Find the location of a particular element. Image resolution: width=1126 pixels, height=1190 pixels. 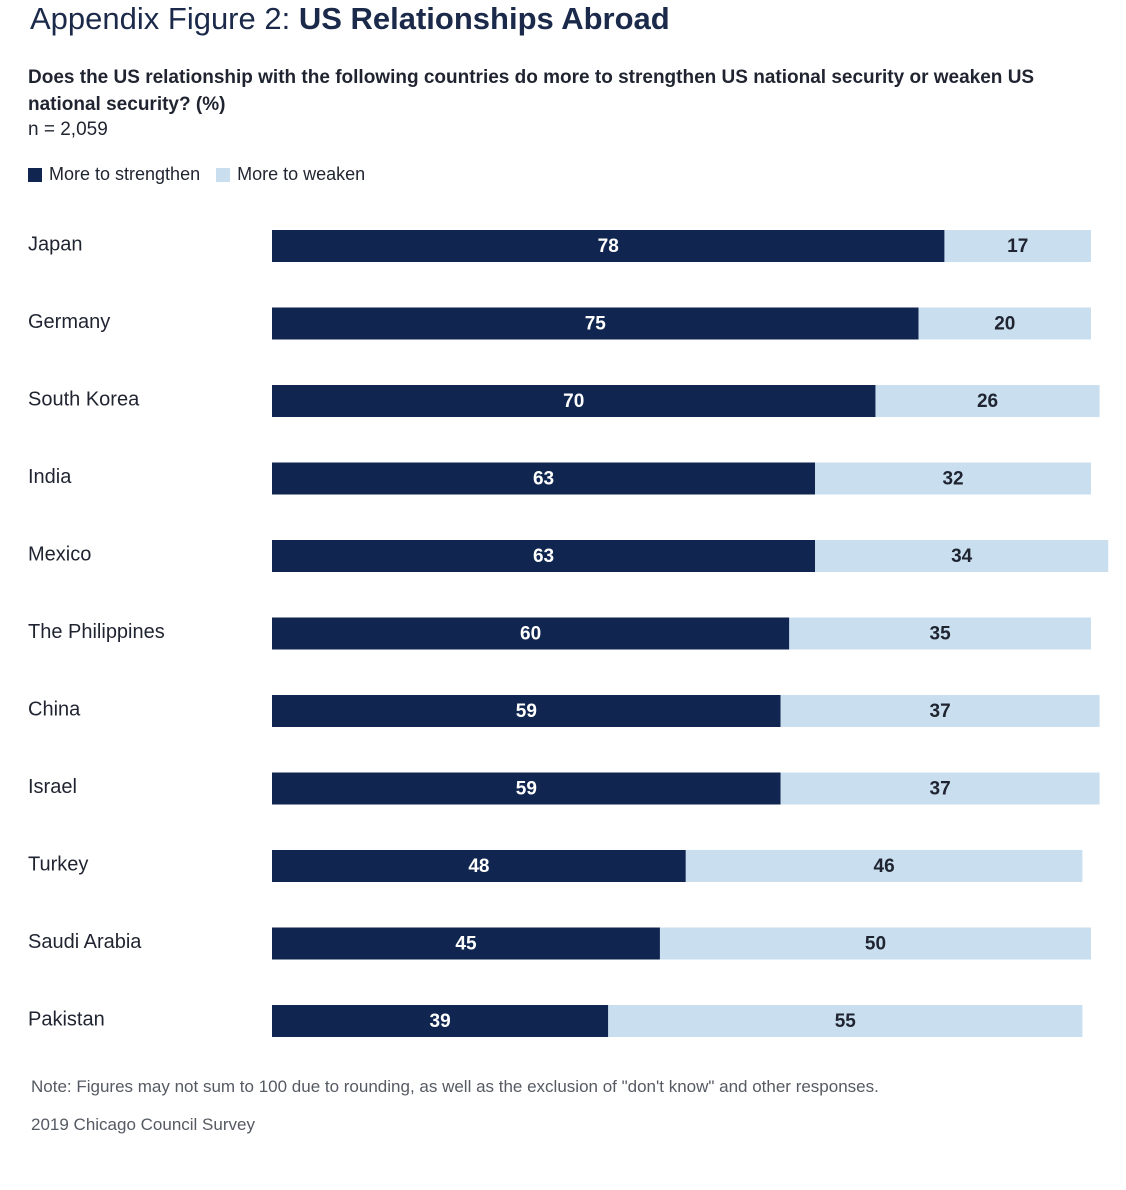

bar-weaken-germany is located at coordinates (1004, 323).